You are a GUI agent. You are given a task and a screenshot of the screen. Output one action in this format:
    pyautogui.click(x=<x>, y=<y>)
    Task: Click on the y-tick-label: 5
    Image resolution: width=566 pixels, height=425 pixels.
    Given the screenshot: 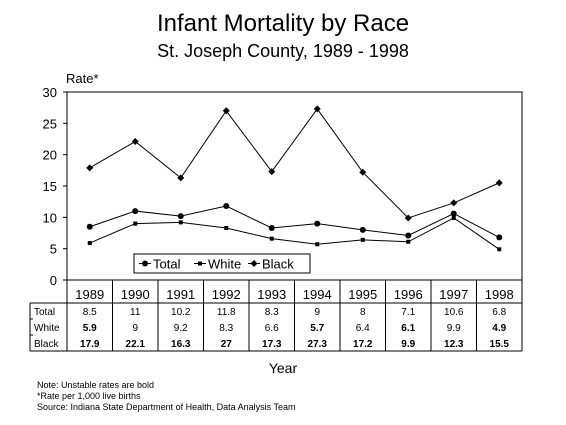 What is the action you would take?
    pyautogui.click(x=53, y=249)
    